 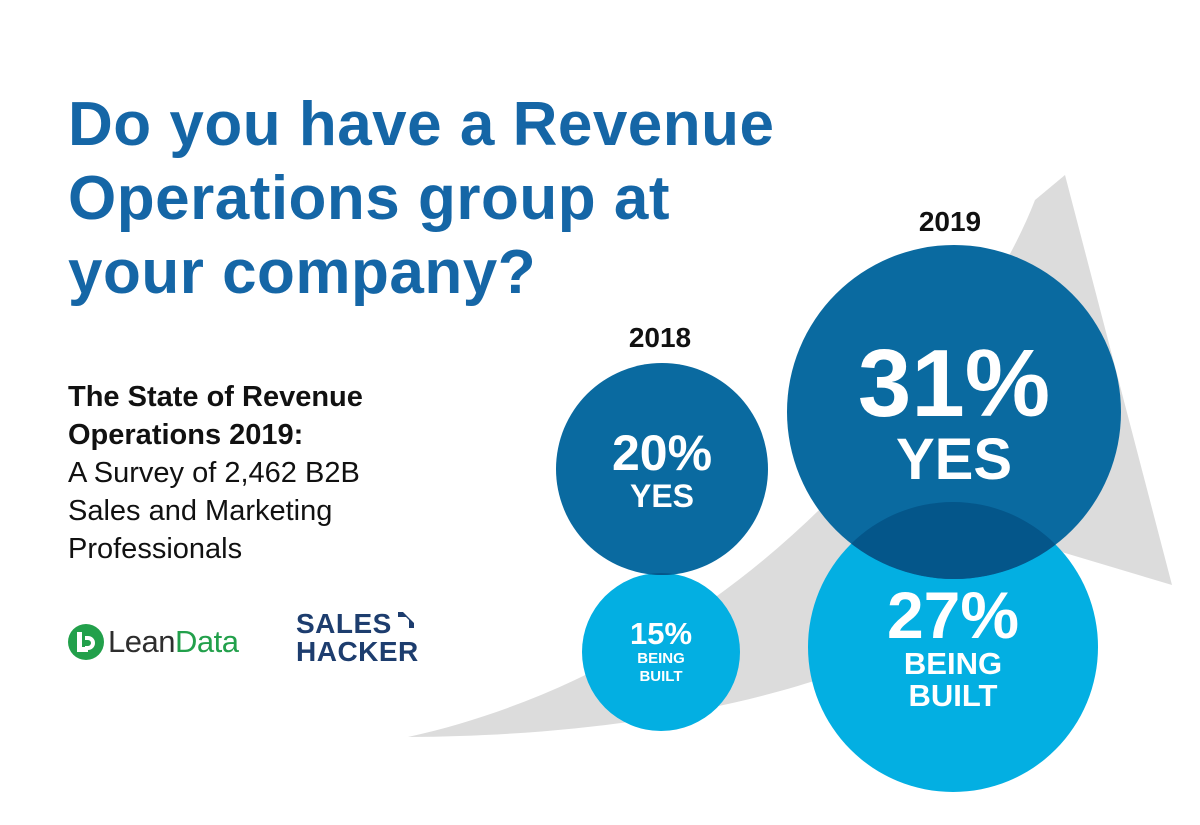 I want to click on bubble-2019-yes: 31% YES, so click(x=954, y=412).